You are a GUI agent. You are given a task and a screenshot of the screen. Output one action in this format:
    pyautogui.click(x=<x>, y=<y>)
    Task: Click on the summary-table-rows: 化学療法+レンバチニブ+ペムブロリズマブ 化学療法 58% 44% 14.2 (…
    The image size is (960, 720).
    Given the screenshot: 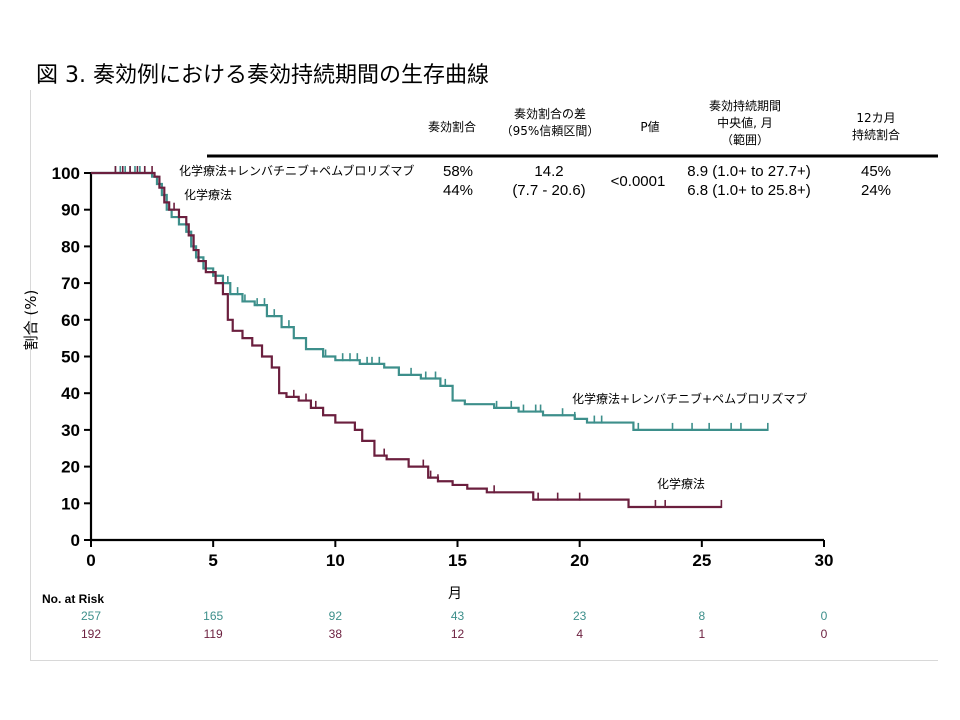 What is the action you would take?
    pyautogui.click(x=535, y=182)
    